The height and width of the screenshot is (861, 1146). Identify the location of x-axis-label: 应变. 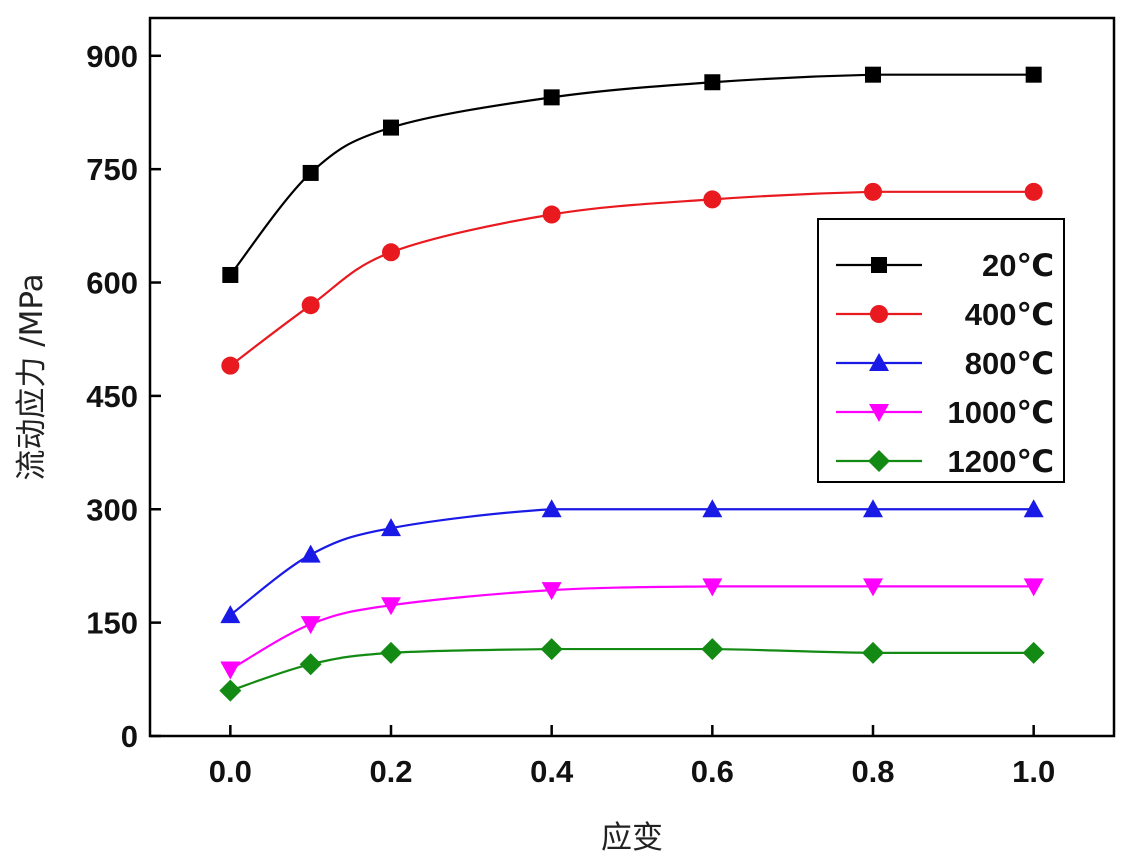
(632, 838).